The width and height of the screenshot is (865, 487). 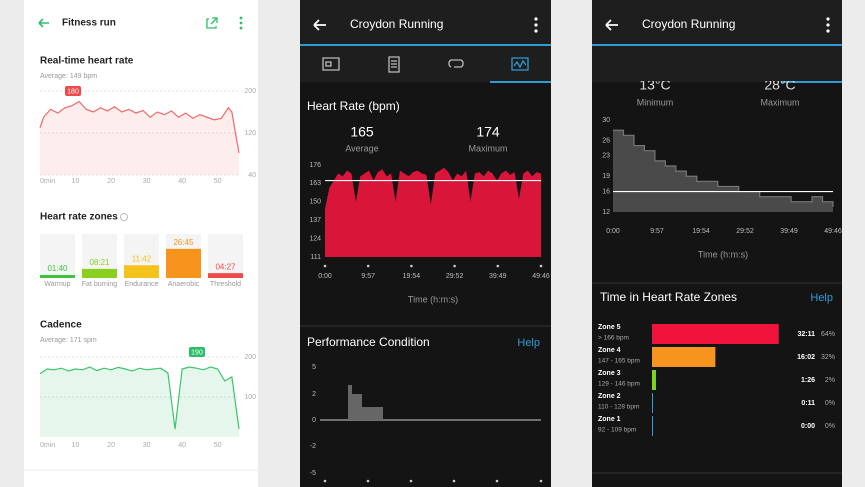 I want to click on y-tick-label: -2, so click(x=313, y=446).